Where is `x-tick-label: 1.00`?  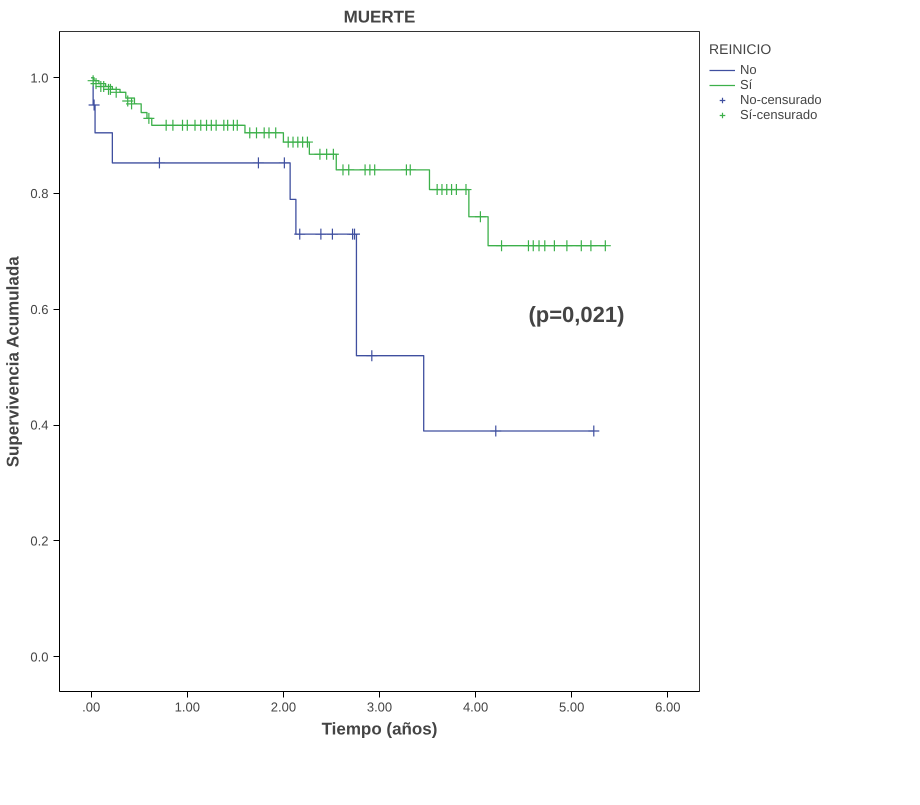 x-tick-label: 1.00 is located at coordinates (187, 707).